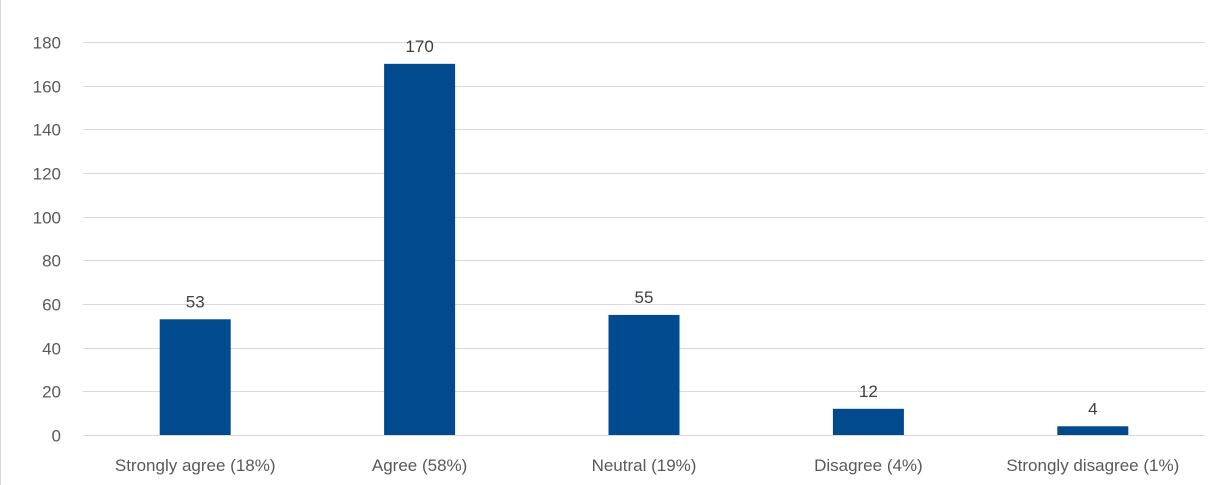 The height and width of the screenshot is (485, 1219). Describe the element at coordinates (644, 297) in the screenshot. I see `data-label: 55` at that location.